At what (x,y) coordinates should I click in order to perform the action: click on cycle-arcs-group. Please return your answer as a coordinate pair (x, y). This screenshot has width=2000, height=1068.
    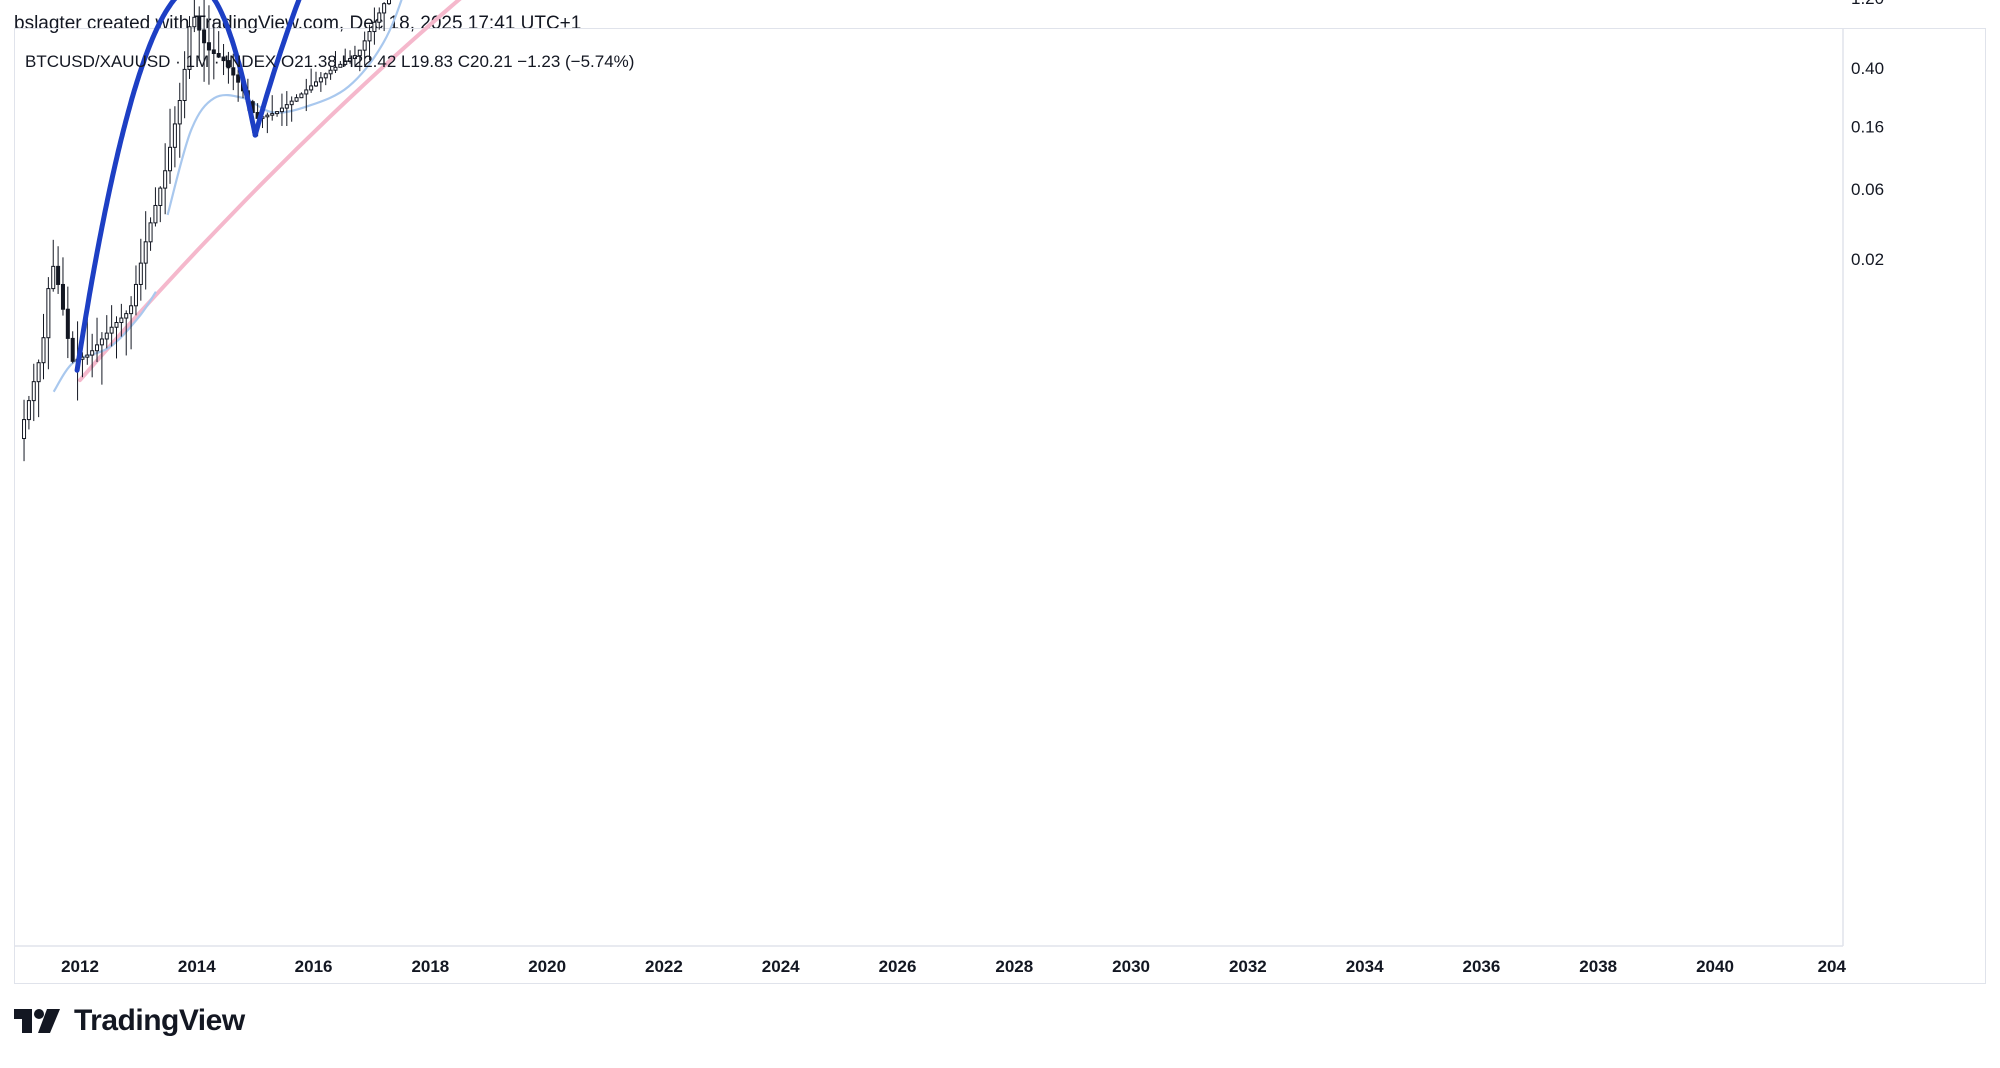
    Looking at the image, I should click on (188, 186).